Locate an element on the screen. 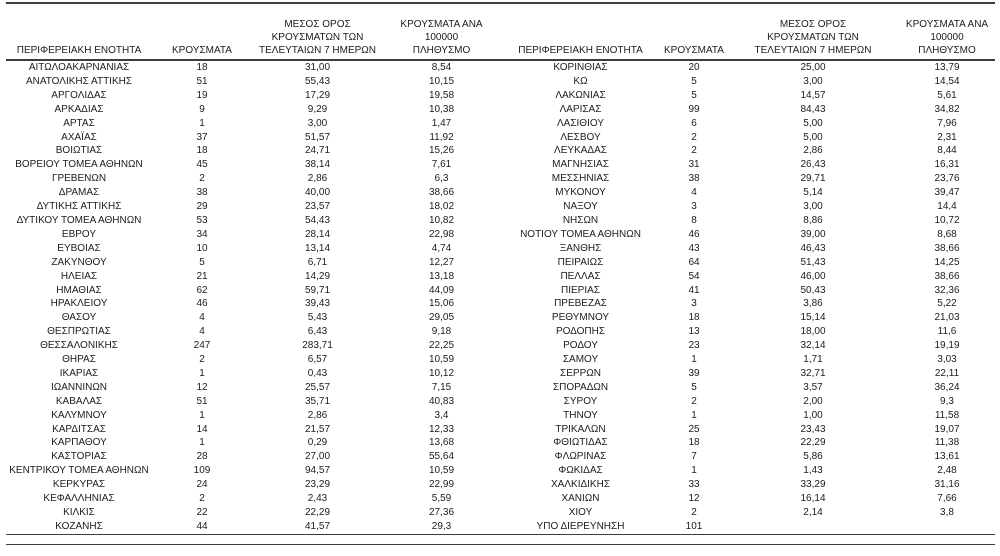 The image size is (1000, 556). value-cell: 40,83 is located at coordinates (441, 401).